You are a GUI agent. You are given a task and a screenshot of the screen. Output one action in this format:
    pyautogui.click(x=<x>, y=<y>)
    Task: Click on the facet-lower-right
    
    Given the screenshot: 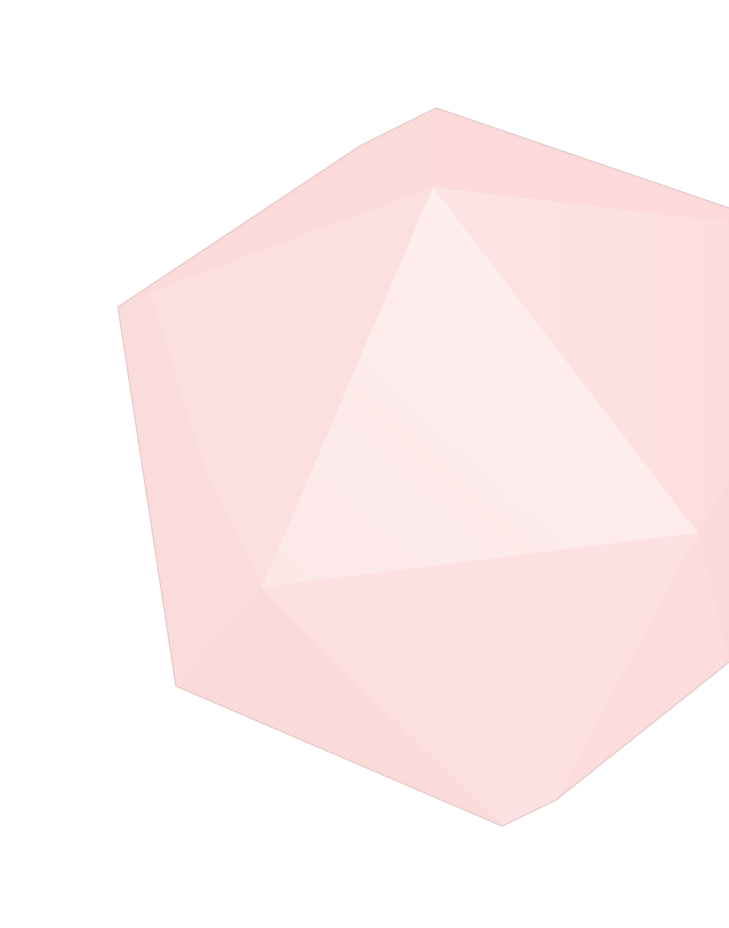 What is the action you would take?
    pyautogui.click(x=642, y=666)
    